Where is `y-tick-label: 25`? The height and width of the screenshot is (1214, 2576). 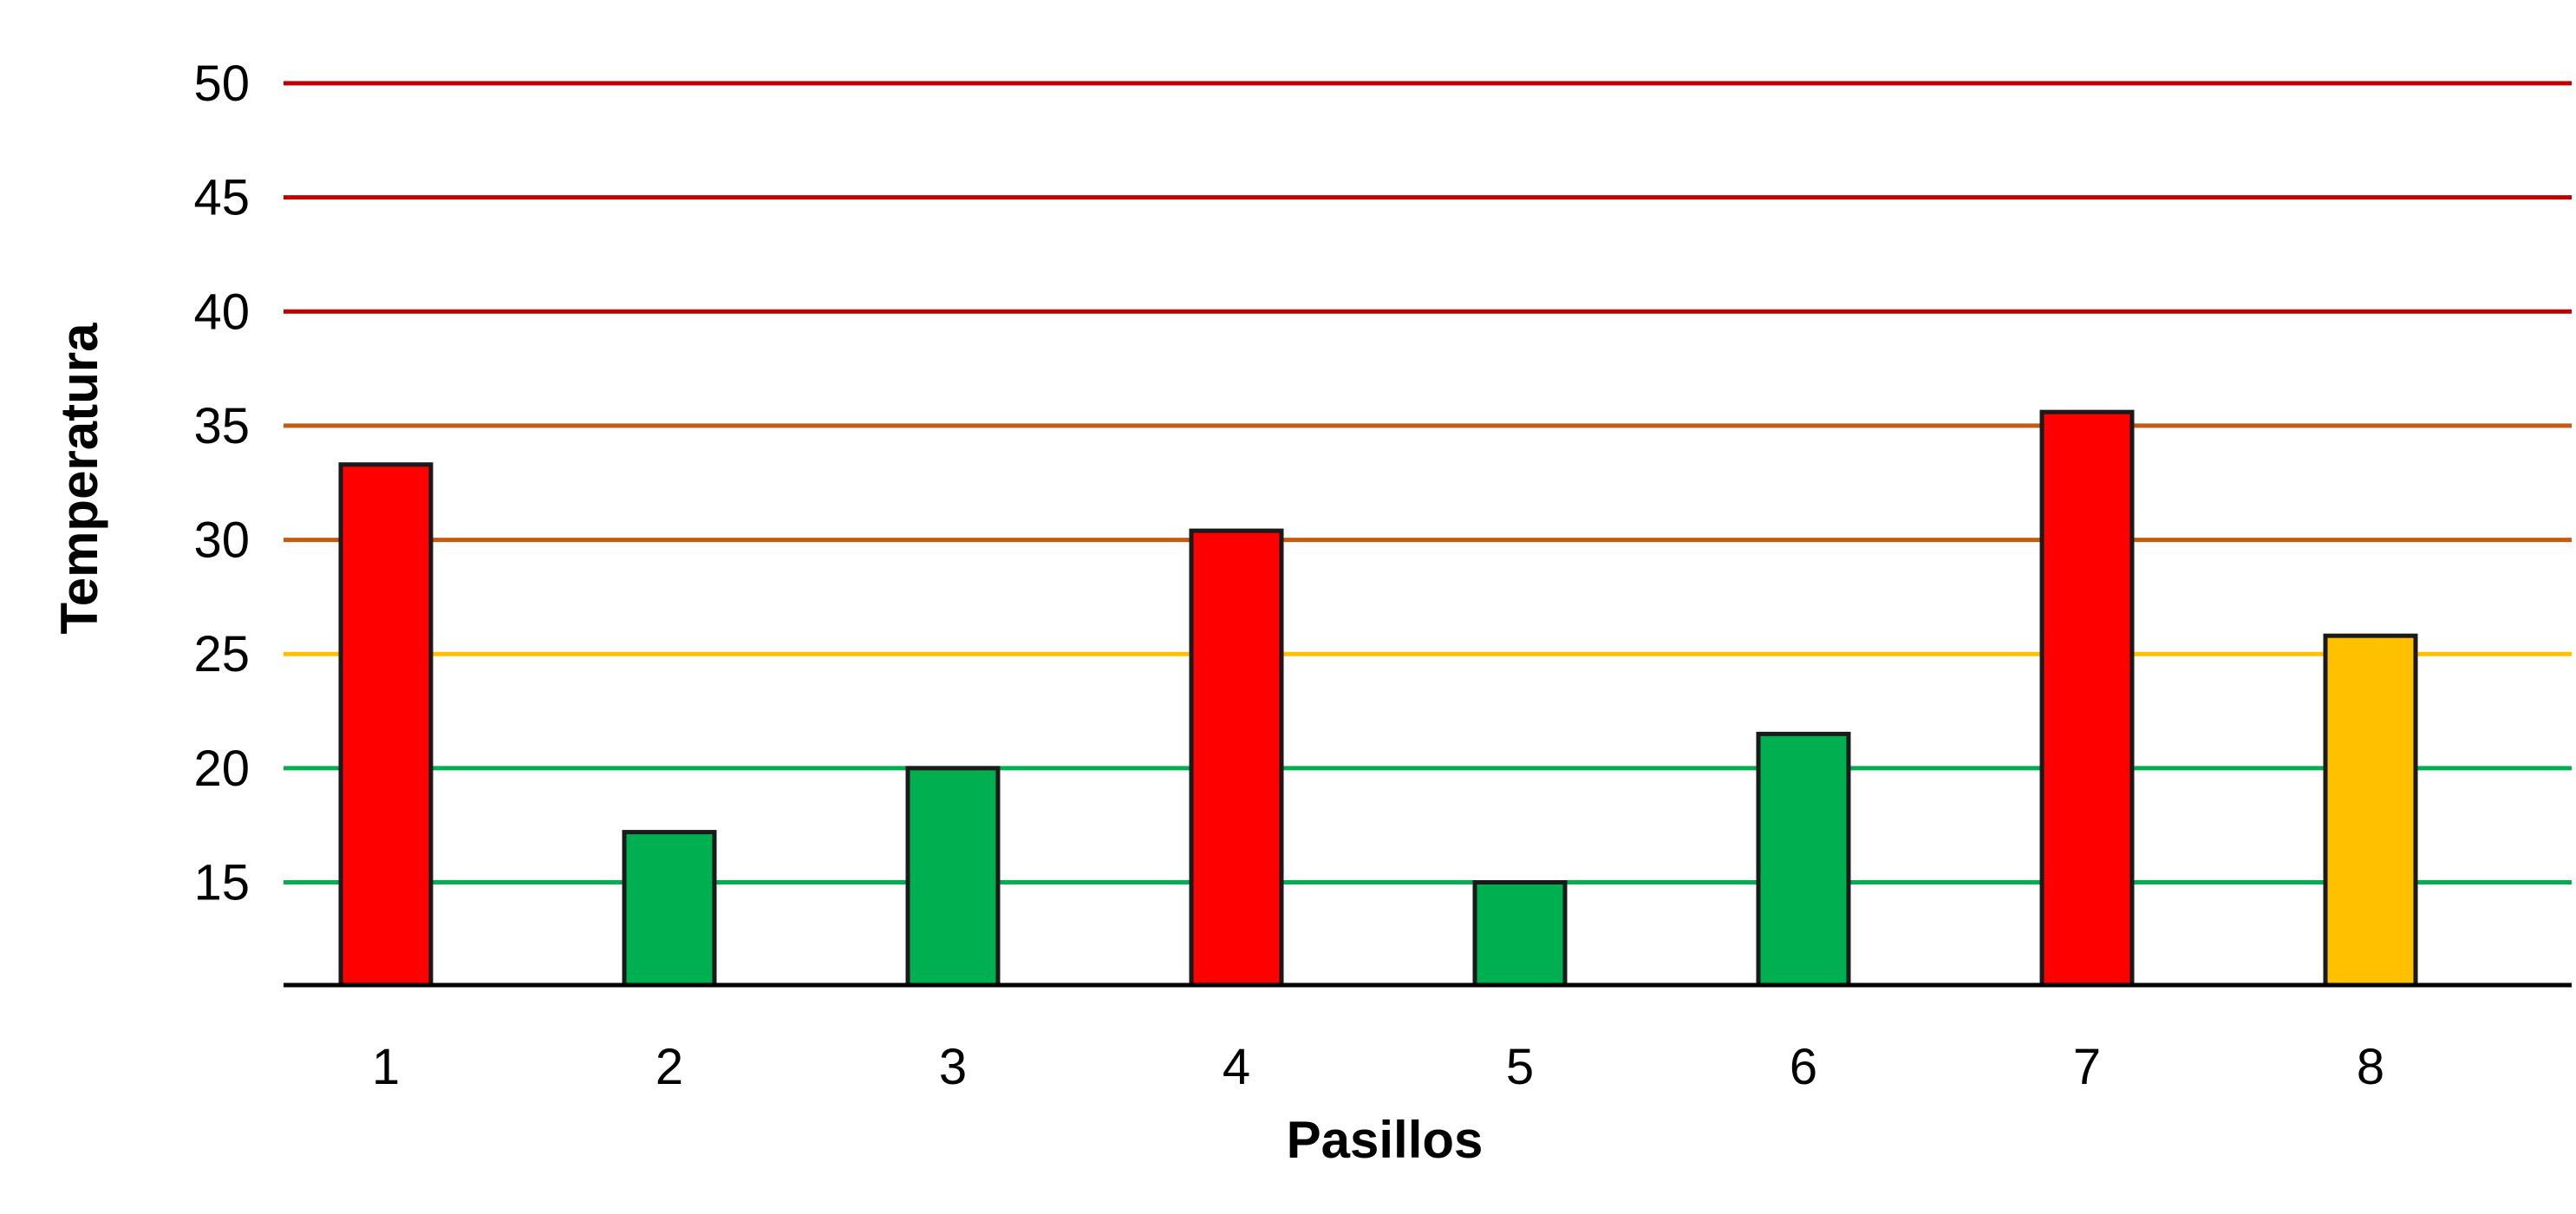
y-tick-label: 25 is located at coordinates (222, 654).